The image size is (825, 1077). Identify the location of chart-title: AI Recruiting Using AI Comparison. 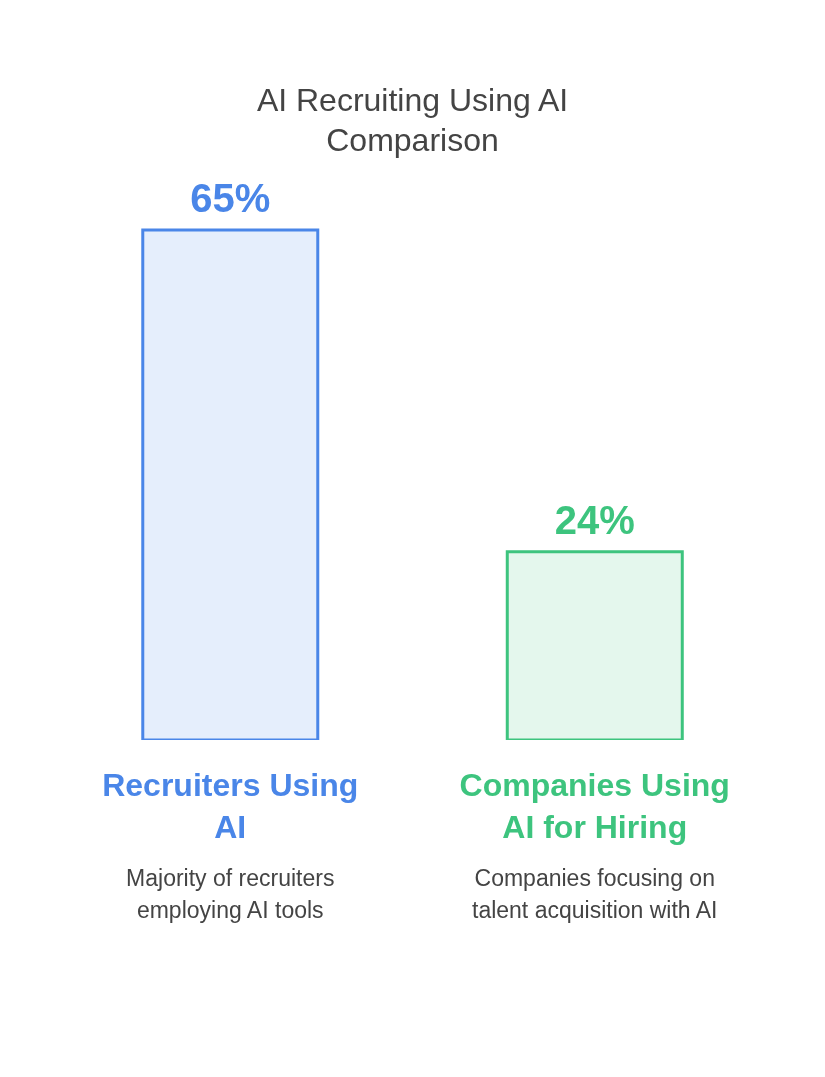
(412, 120).